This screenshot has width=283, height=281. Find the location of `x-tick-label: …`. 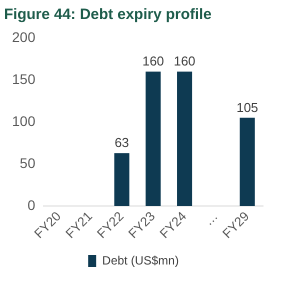

x-tick-label: … is located at coordinates (210, 218).